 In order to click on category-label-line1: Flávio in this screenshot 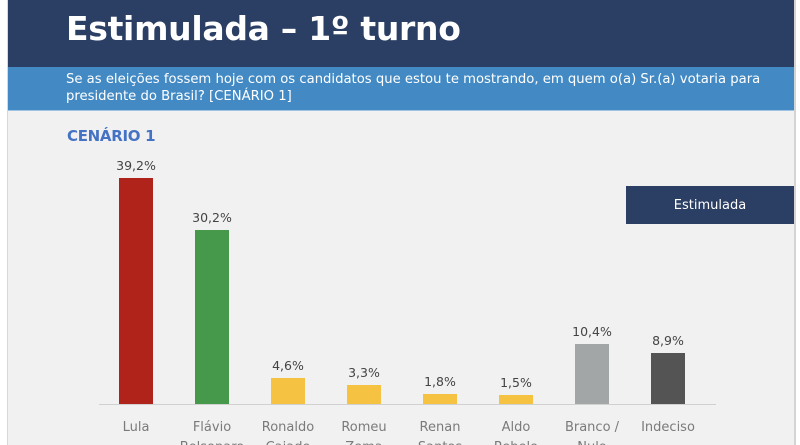, I will do `click(212, 427)`.